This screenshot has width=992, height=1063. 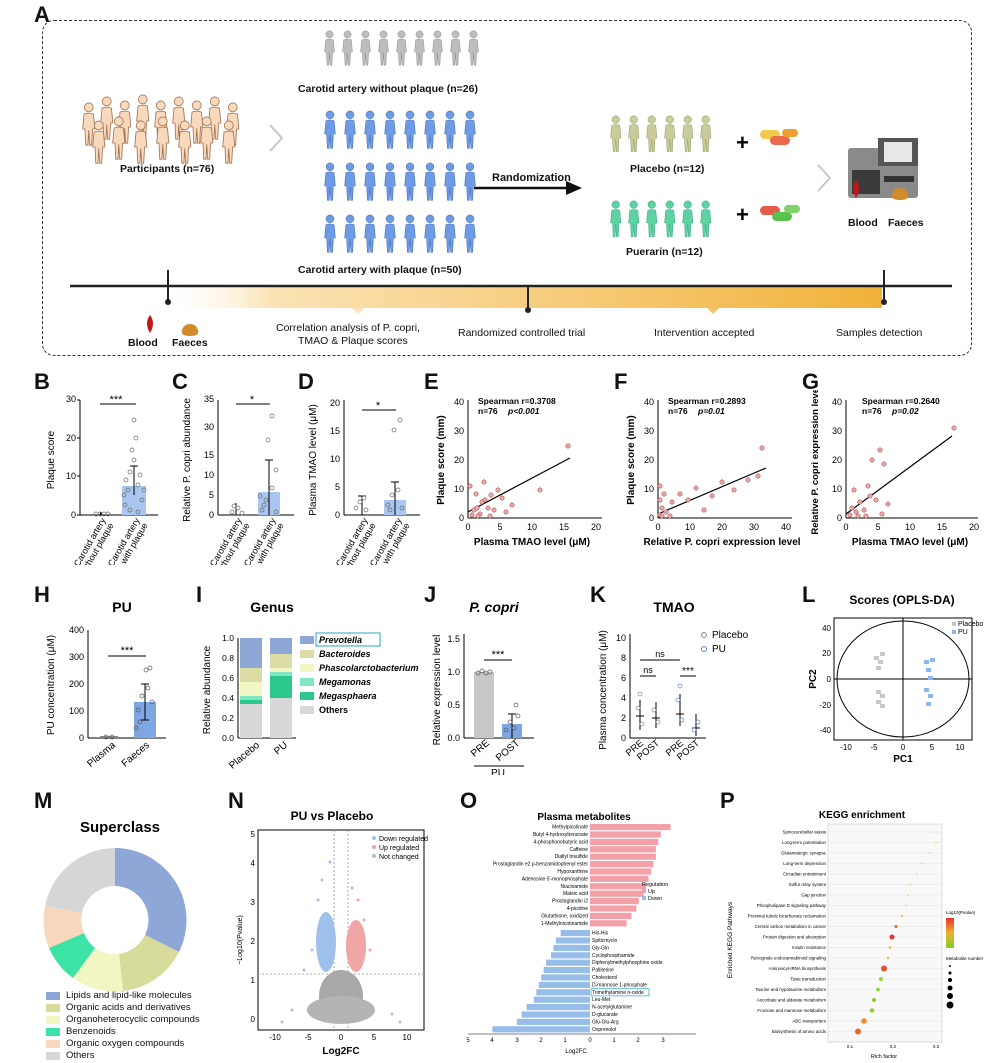 What do you see at coordinates (604, 1030) in the screenshot?
I see `down-metabolite-label: Oxprenolol` at bounding box center [604, 1030].